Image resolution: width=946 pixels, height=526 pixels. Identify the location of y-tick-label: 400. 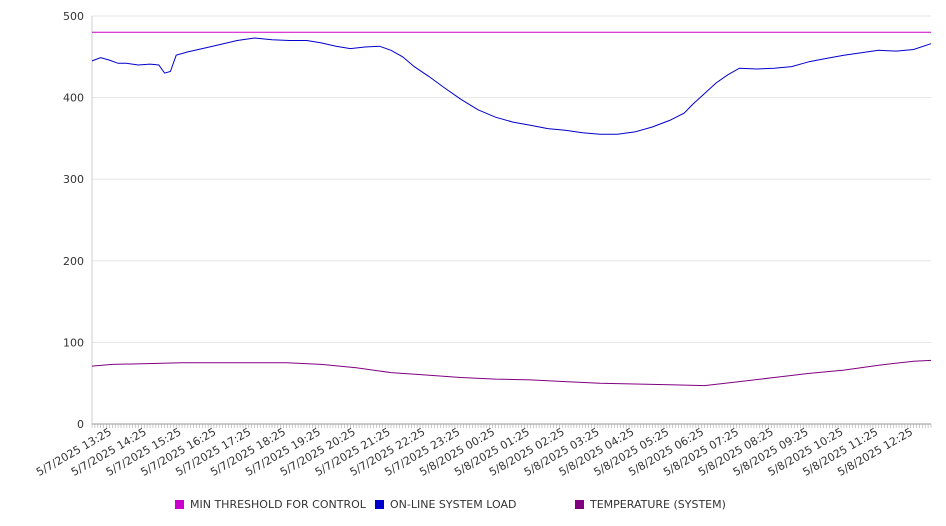
(73, 98).